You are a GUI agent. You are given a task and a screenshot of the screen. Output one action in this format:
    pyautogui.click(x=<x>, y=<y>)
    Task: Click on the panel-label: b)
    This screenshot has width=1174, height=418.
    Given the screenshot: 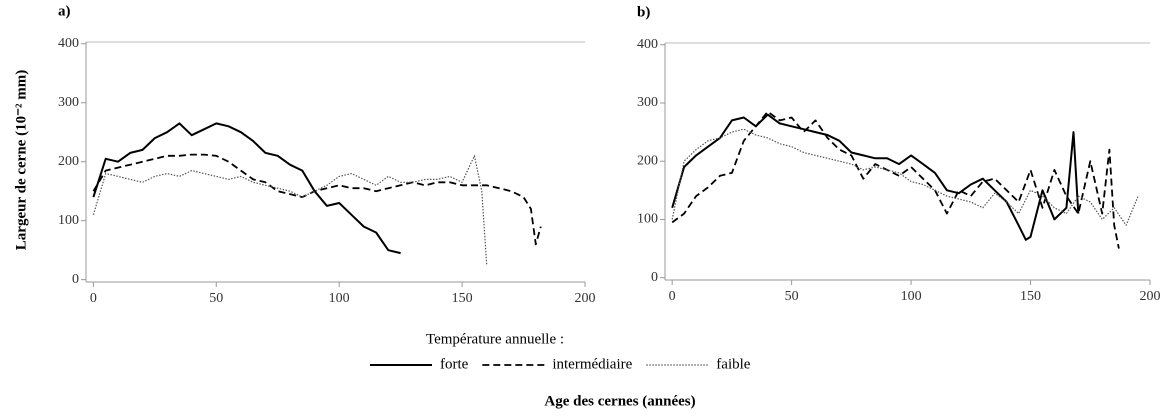 What is the action you would take?
    pyautogui.click(x=643, y=12)
    